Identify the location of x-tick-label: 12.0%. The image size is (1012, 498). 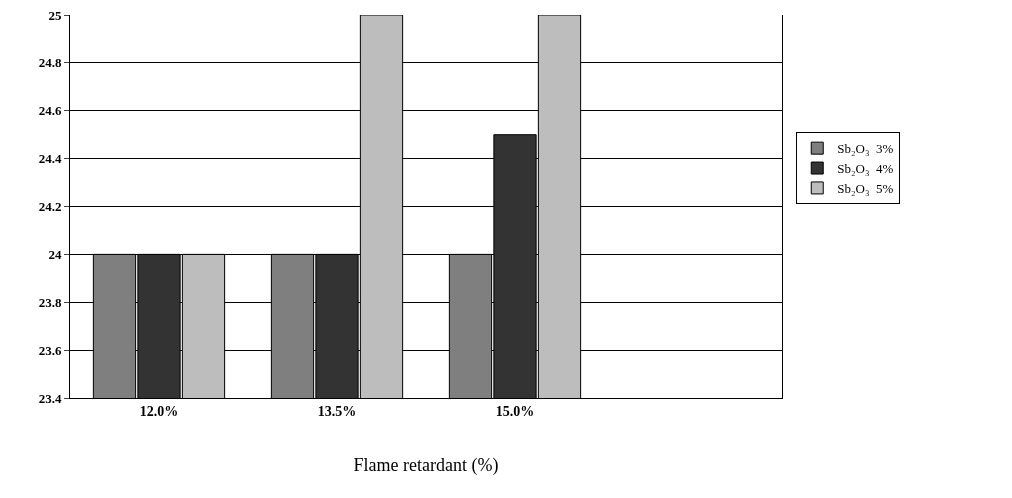
(159, 411).